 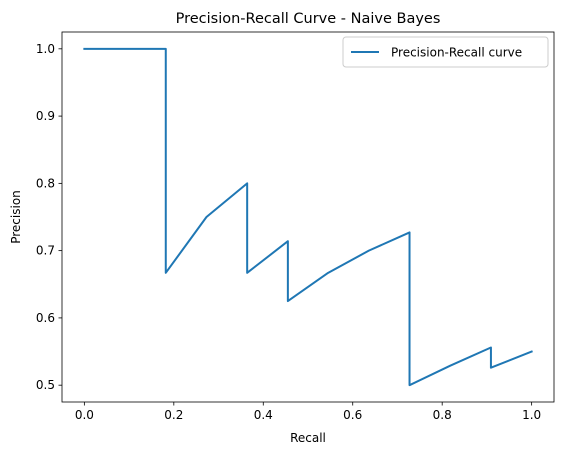 What do you see at coordinates (308, 19) in the screenshot?
I see `chart-title: Precision-Recall Curve - Naive Bayes` at bounding box center [308, 19].